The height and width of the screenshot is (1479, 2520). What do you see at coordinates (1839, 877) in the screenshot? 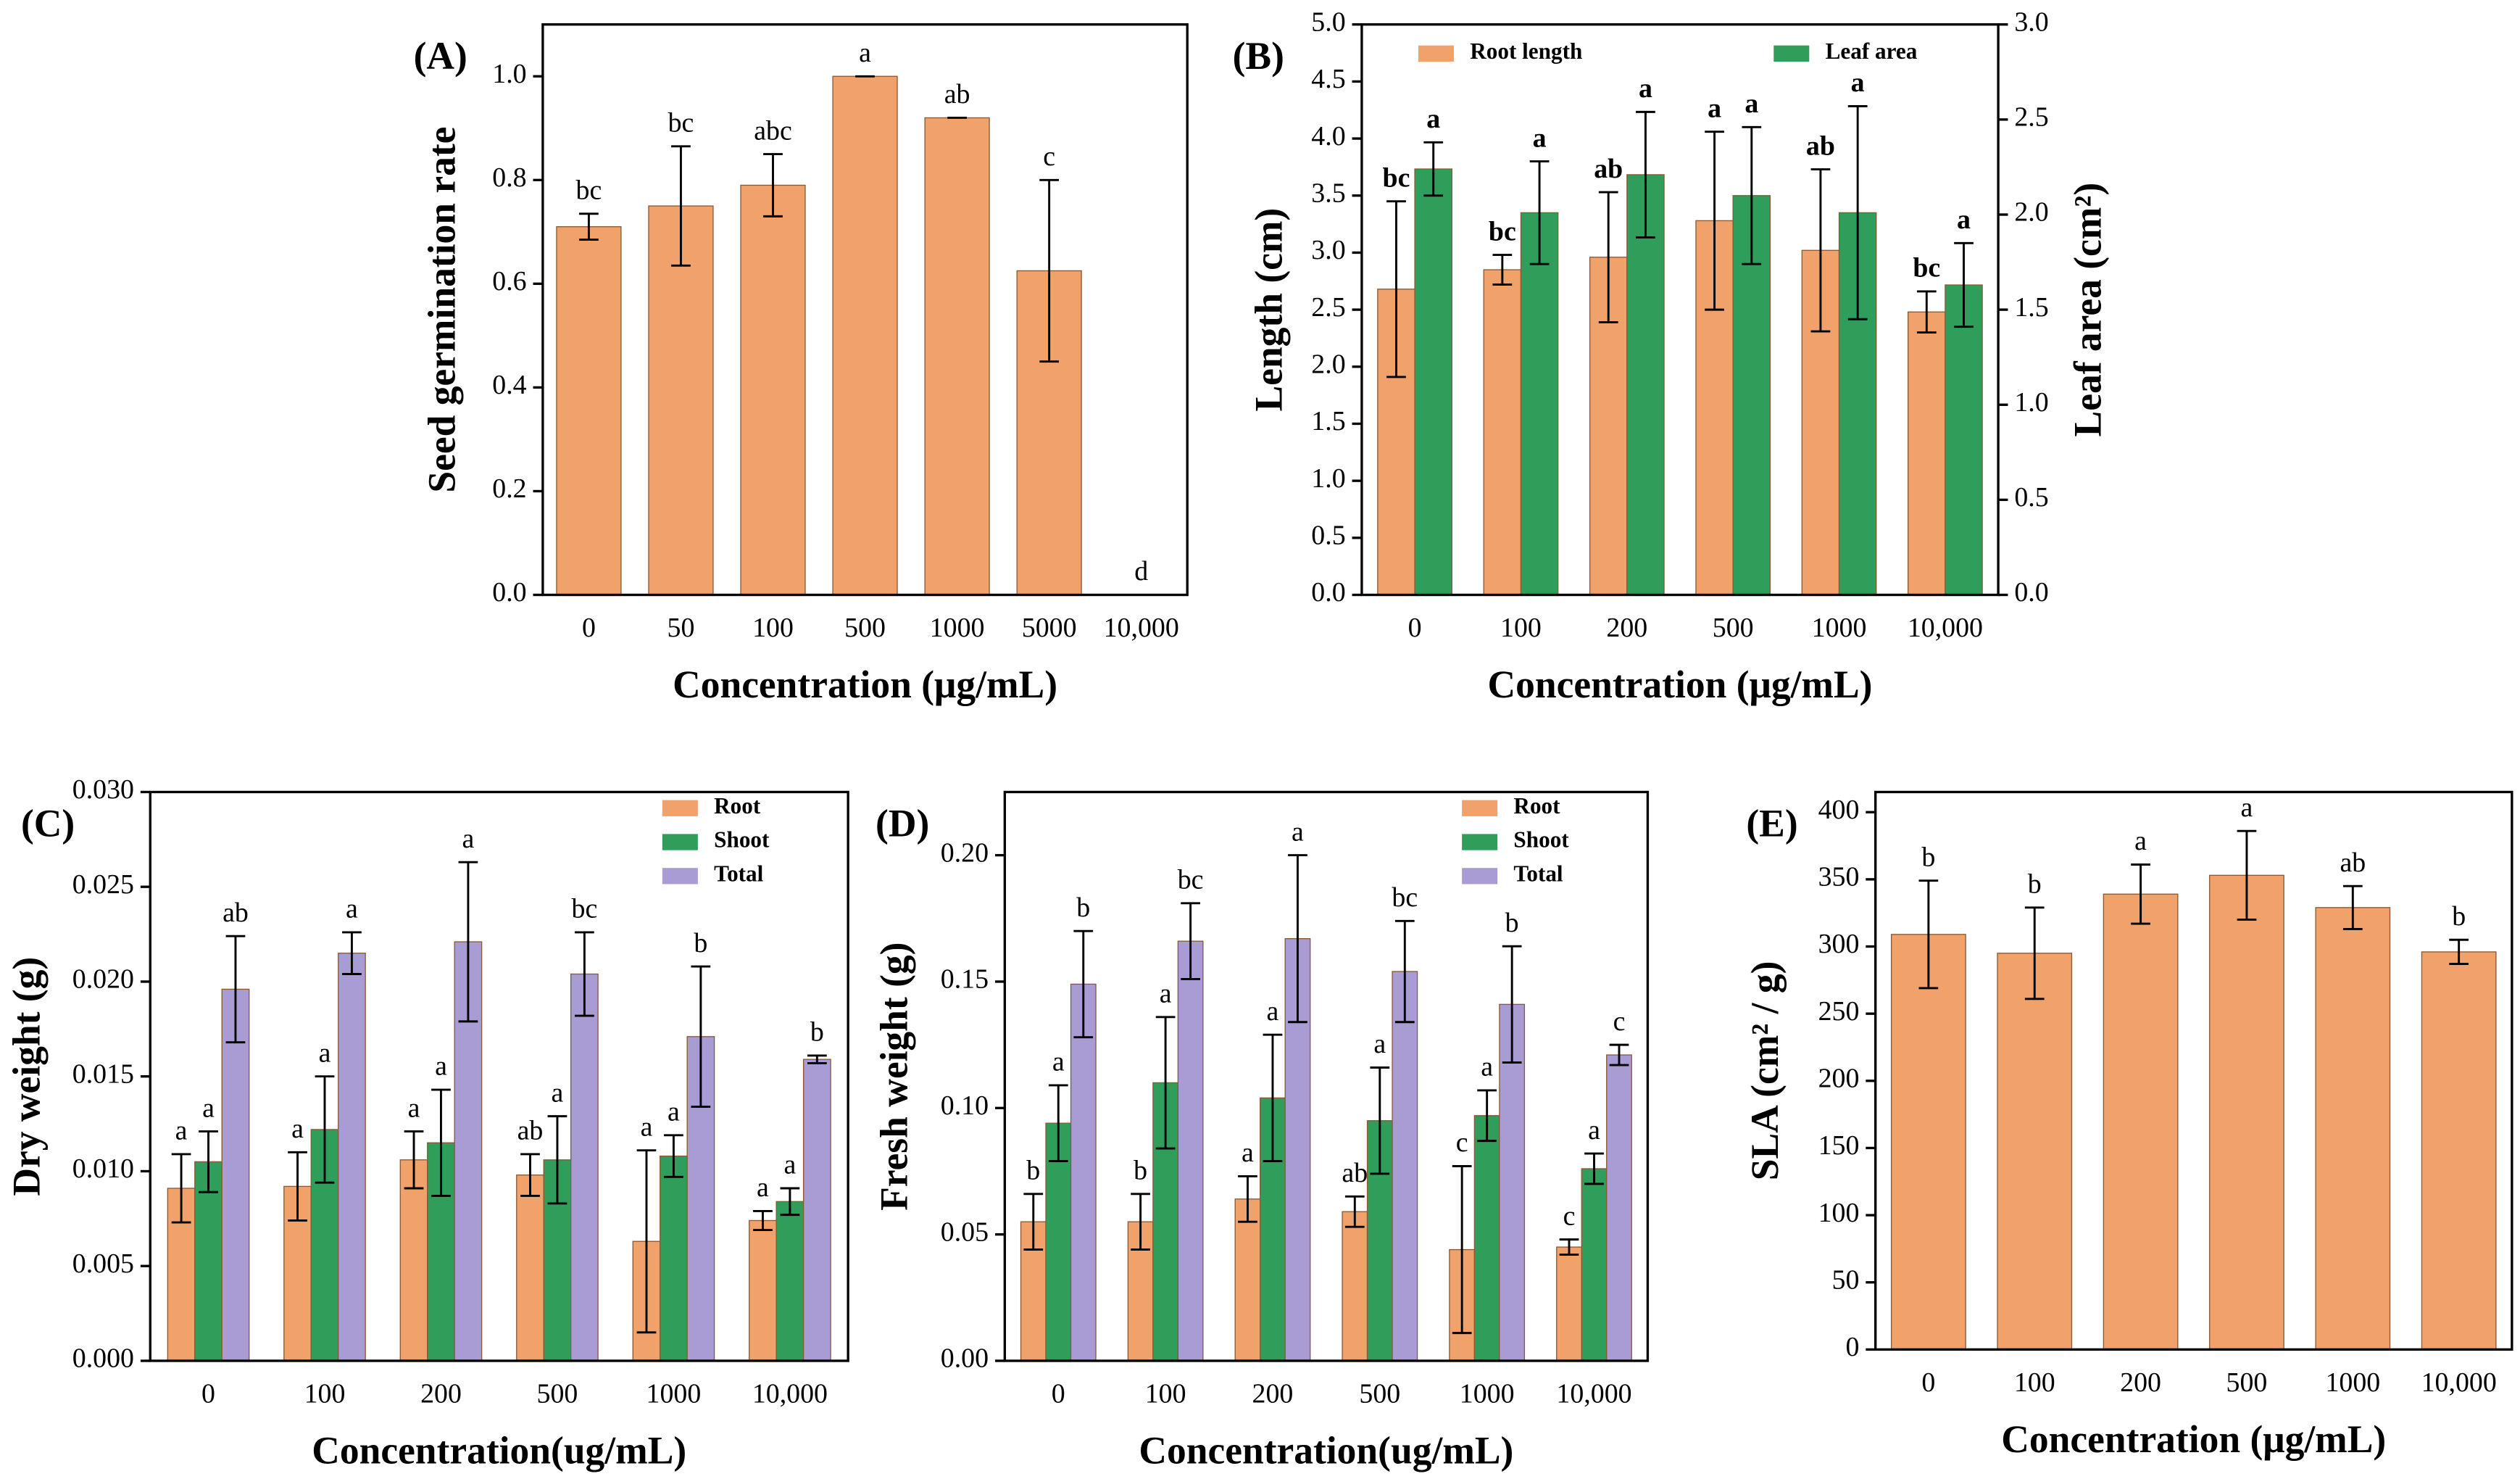
I see `y-tick-label: 350` at bounding box center [1839, 877].